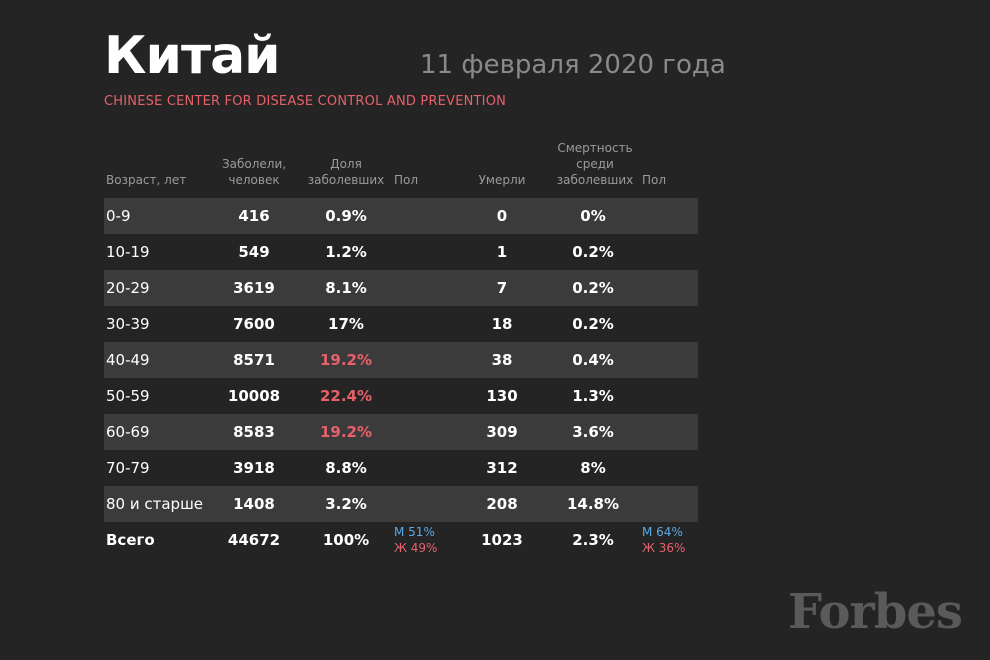  I want to click on dead-cell: 1, so click(502, 252).